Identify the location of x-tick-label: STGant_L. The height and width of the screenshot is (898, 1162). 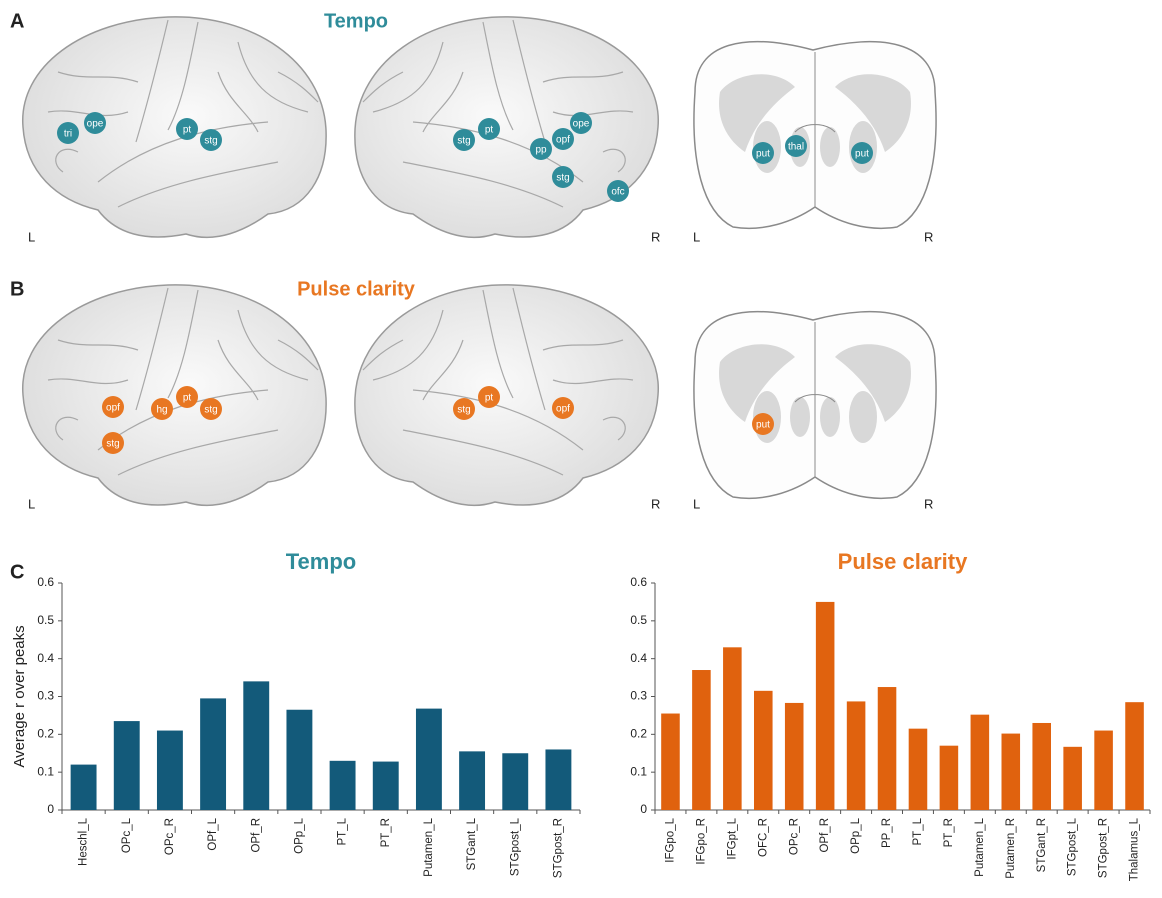
(472, 843).